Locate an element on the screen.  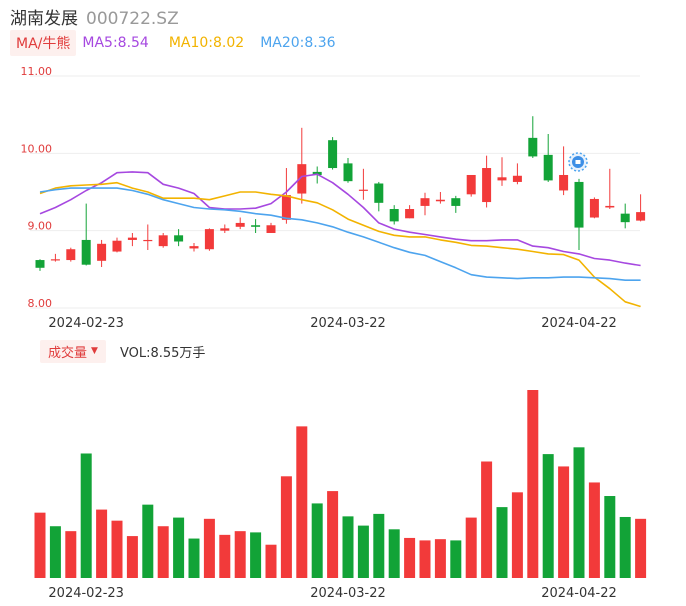
y-tick-label: 9.00 is located at coordinates (40, 226).